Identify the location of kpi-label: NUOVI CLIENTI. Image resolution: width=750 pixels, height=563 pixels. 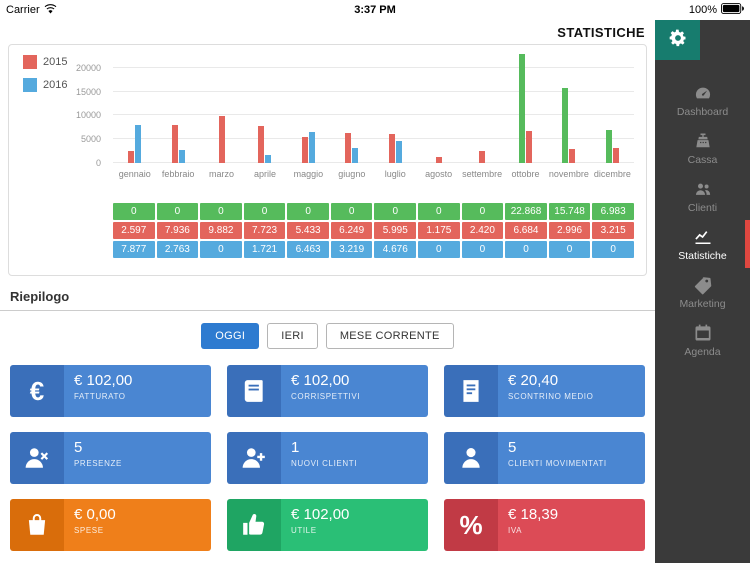
(324, 463).